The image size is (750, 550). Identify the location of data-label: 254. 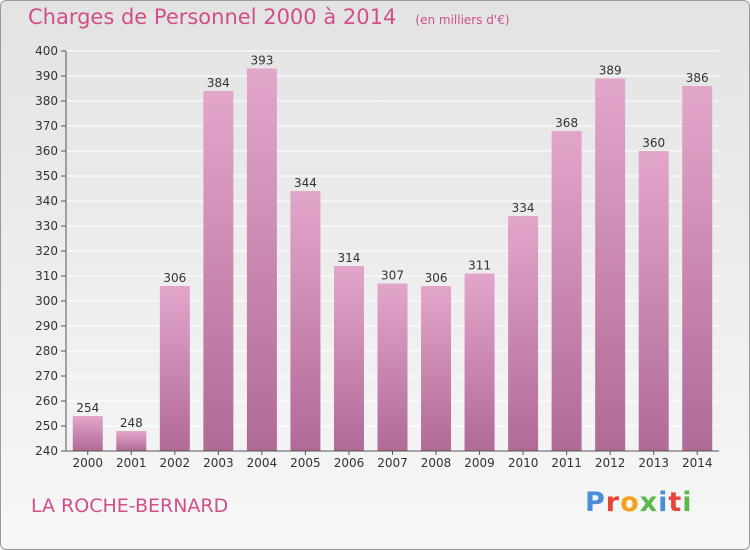
(87, 408).